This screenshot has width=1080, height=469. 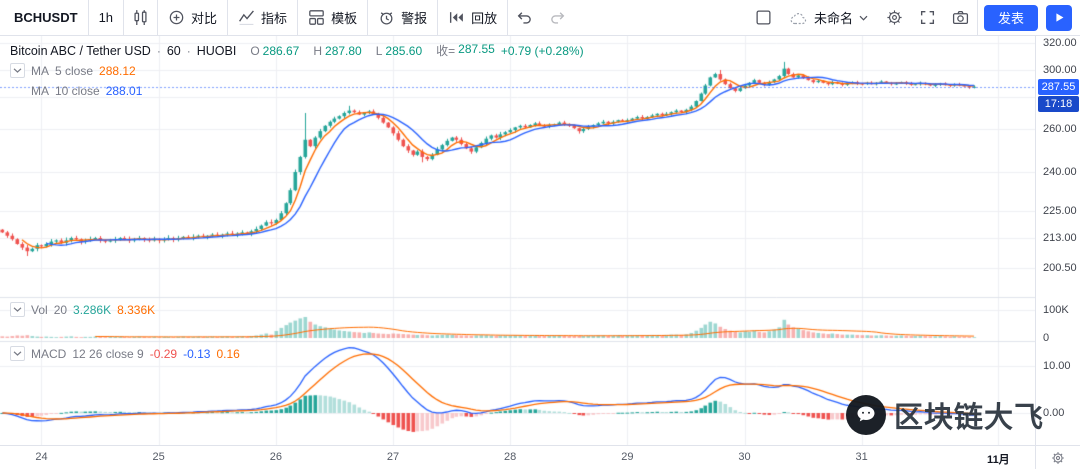 I want to click on collapse-volume-pane-button, so click(x=17, y=309).